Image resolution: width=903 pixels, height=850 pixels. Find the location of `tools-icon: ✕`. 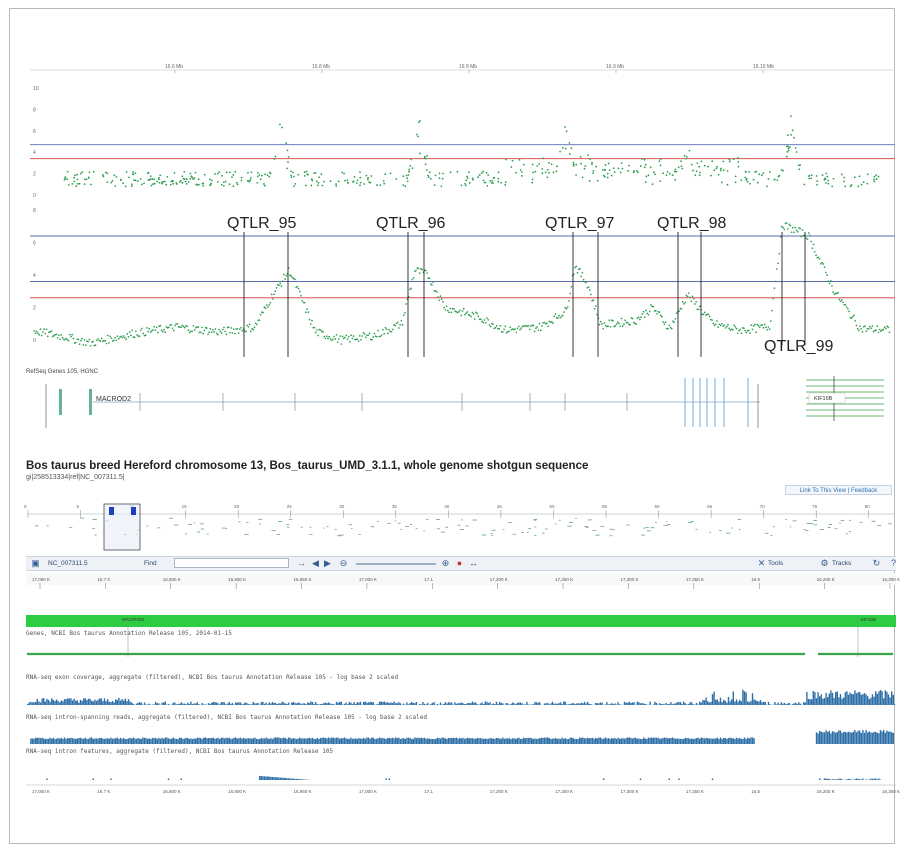

tools-icon: ✕ is located at coordinates (761, 563).